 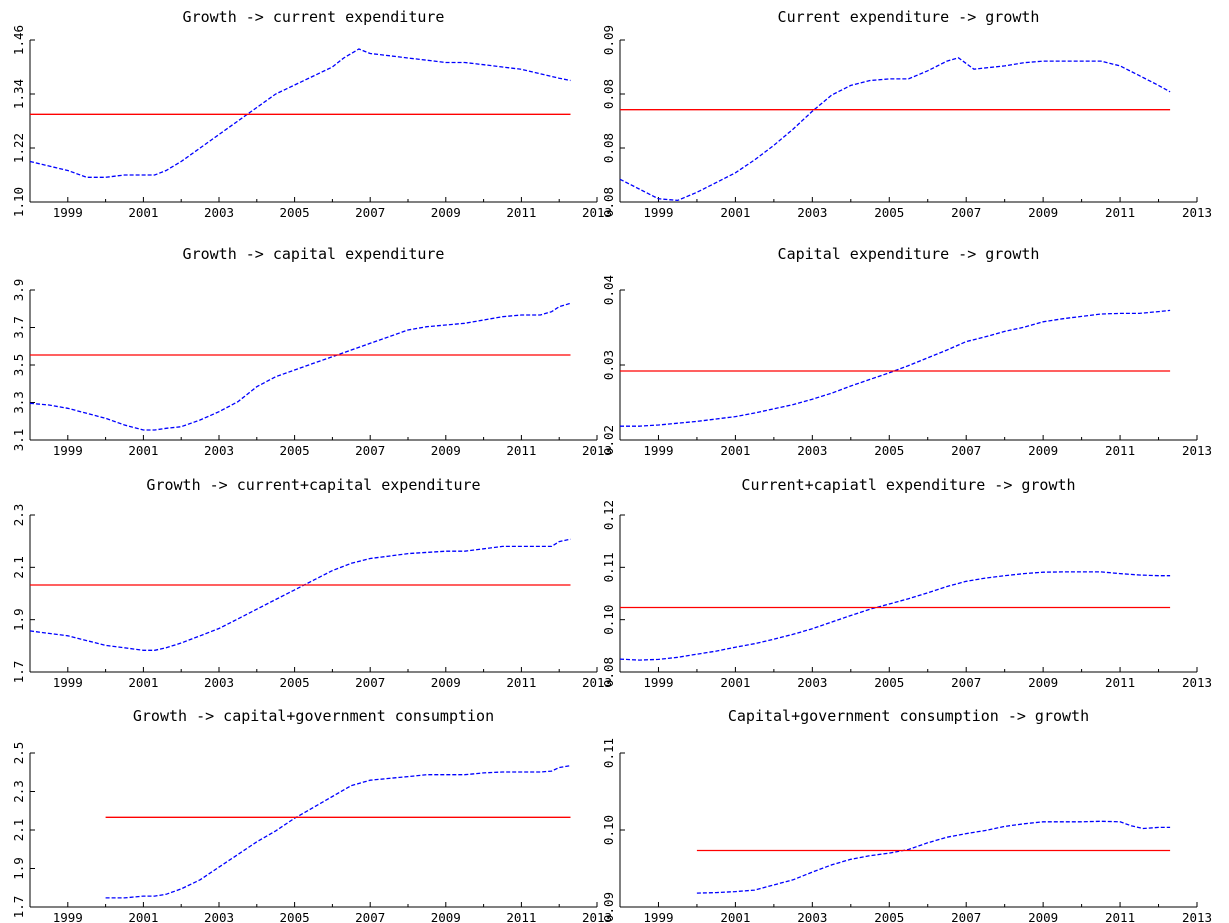 I want to click on chart-title: Capital expenditure -> growth, so click(x=909, y=254).